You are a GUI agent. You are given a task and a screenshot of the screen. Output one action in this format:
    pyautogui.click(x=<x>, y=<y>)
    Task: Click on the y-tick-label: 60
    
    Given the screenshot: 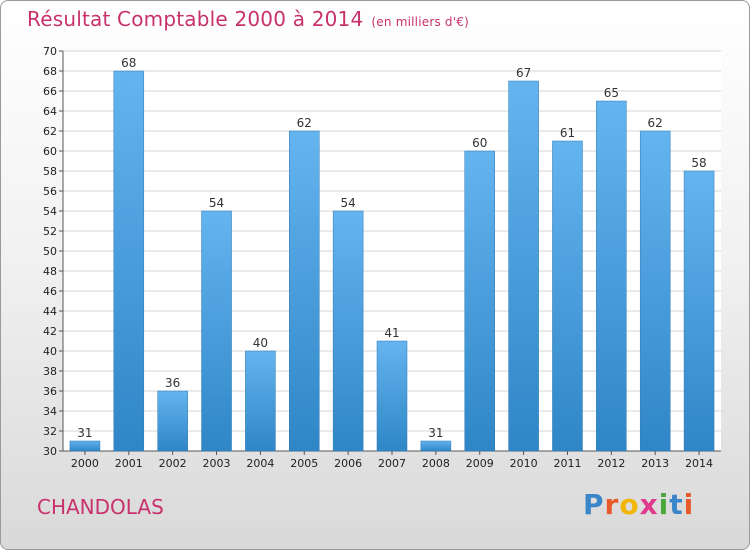 What is the action you would take?
    pyautogui.click(x=50, y=151)
    